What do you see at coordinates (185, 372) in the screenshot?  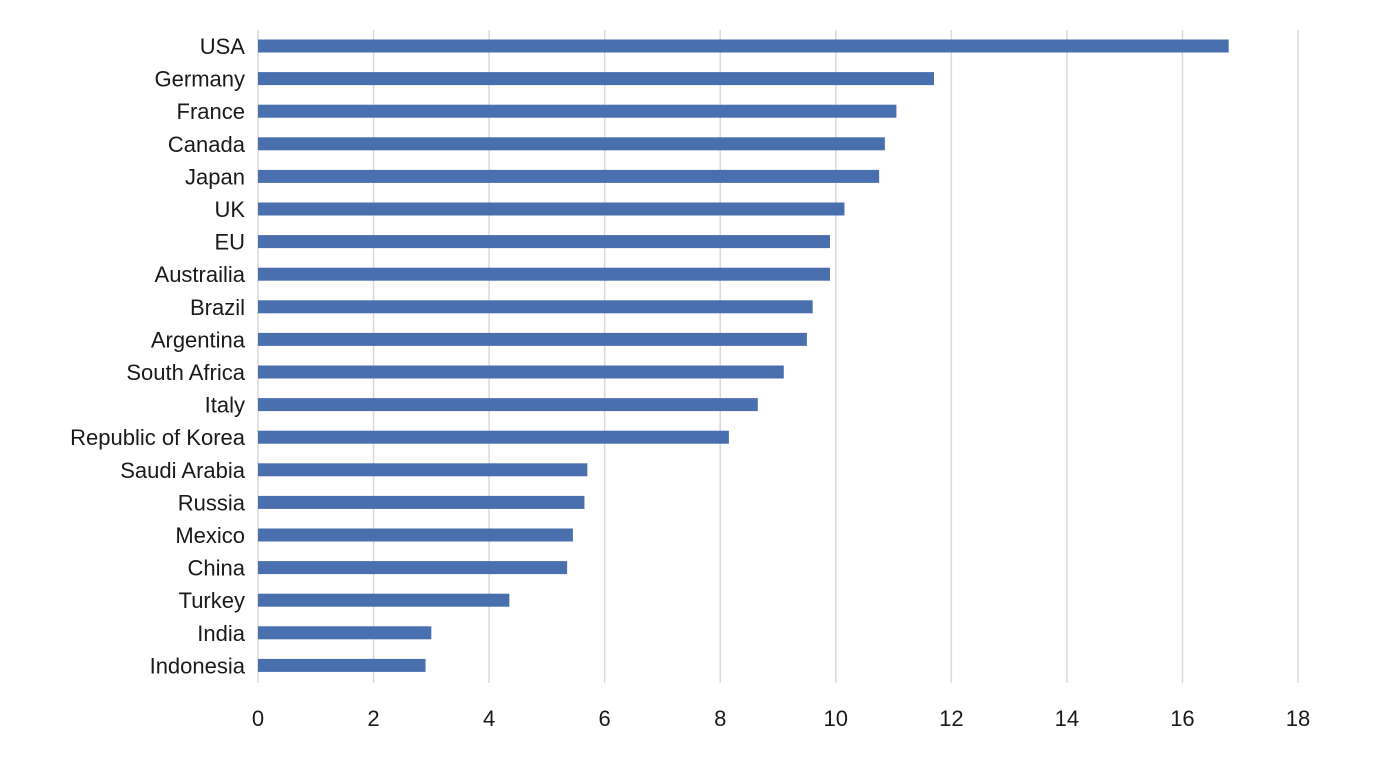 I see `category-label: South Africa` at bounding box center [185, 372].